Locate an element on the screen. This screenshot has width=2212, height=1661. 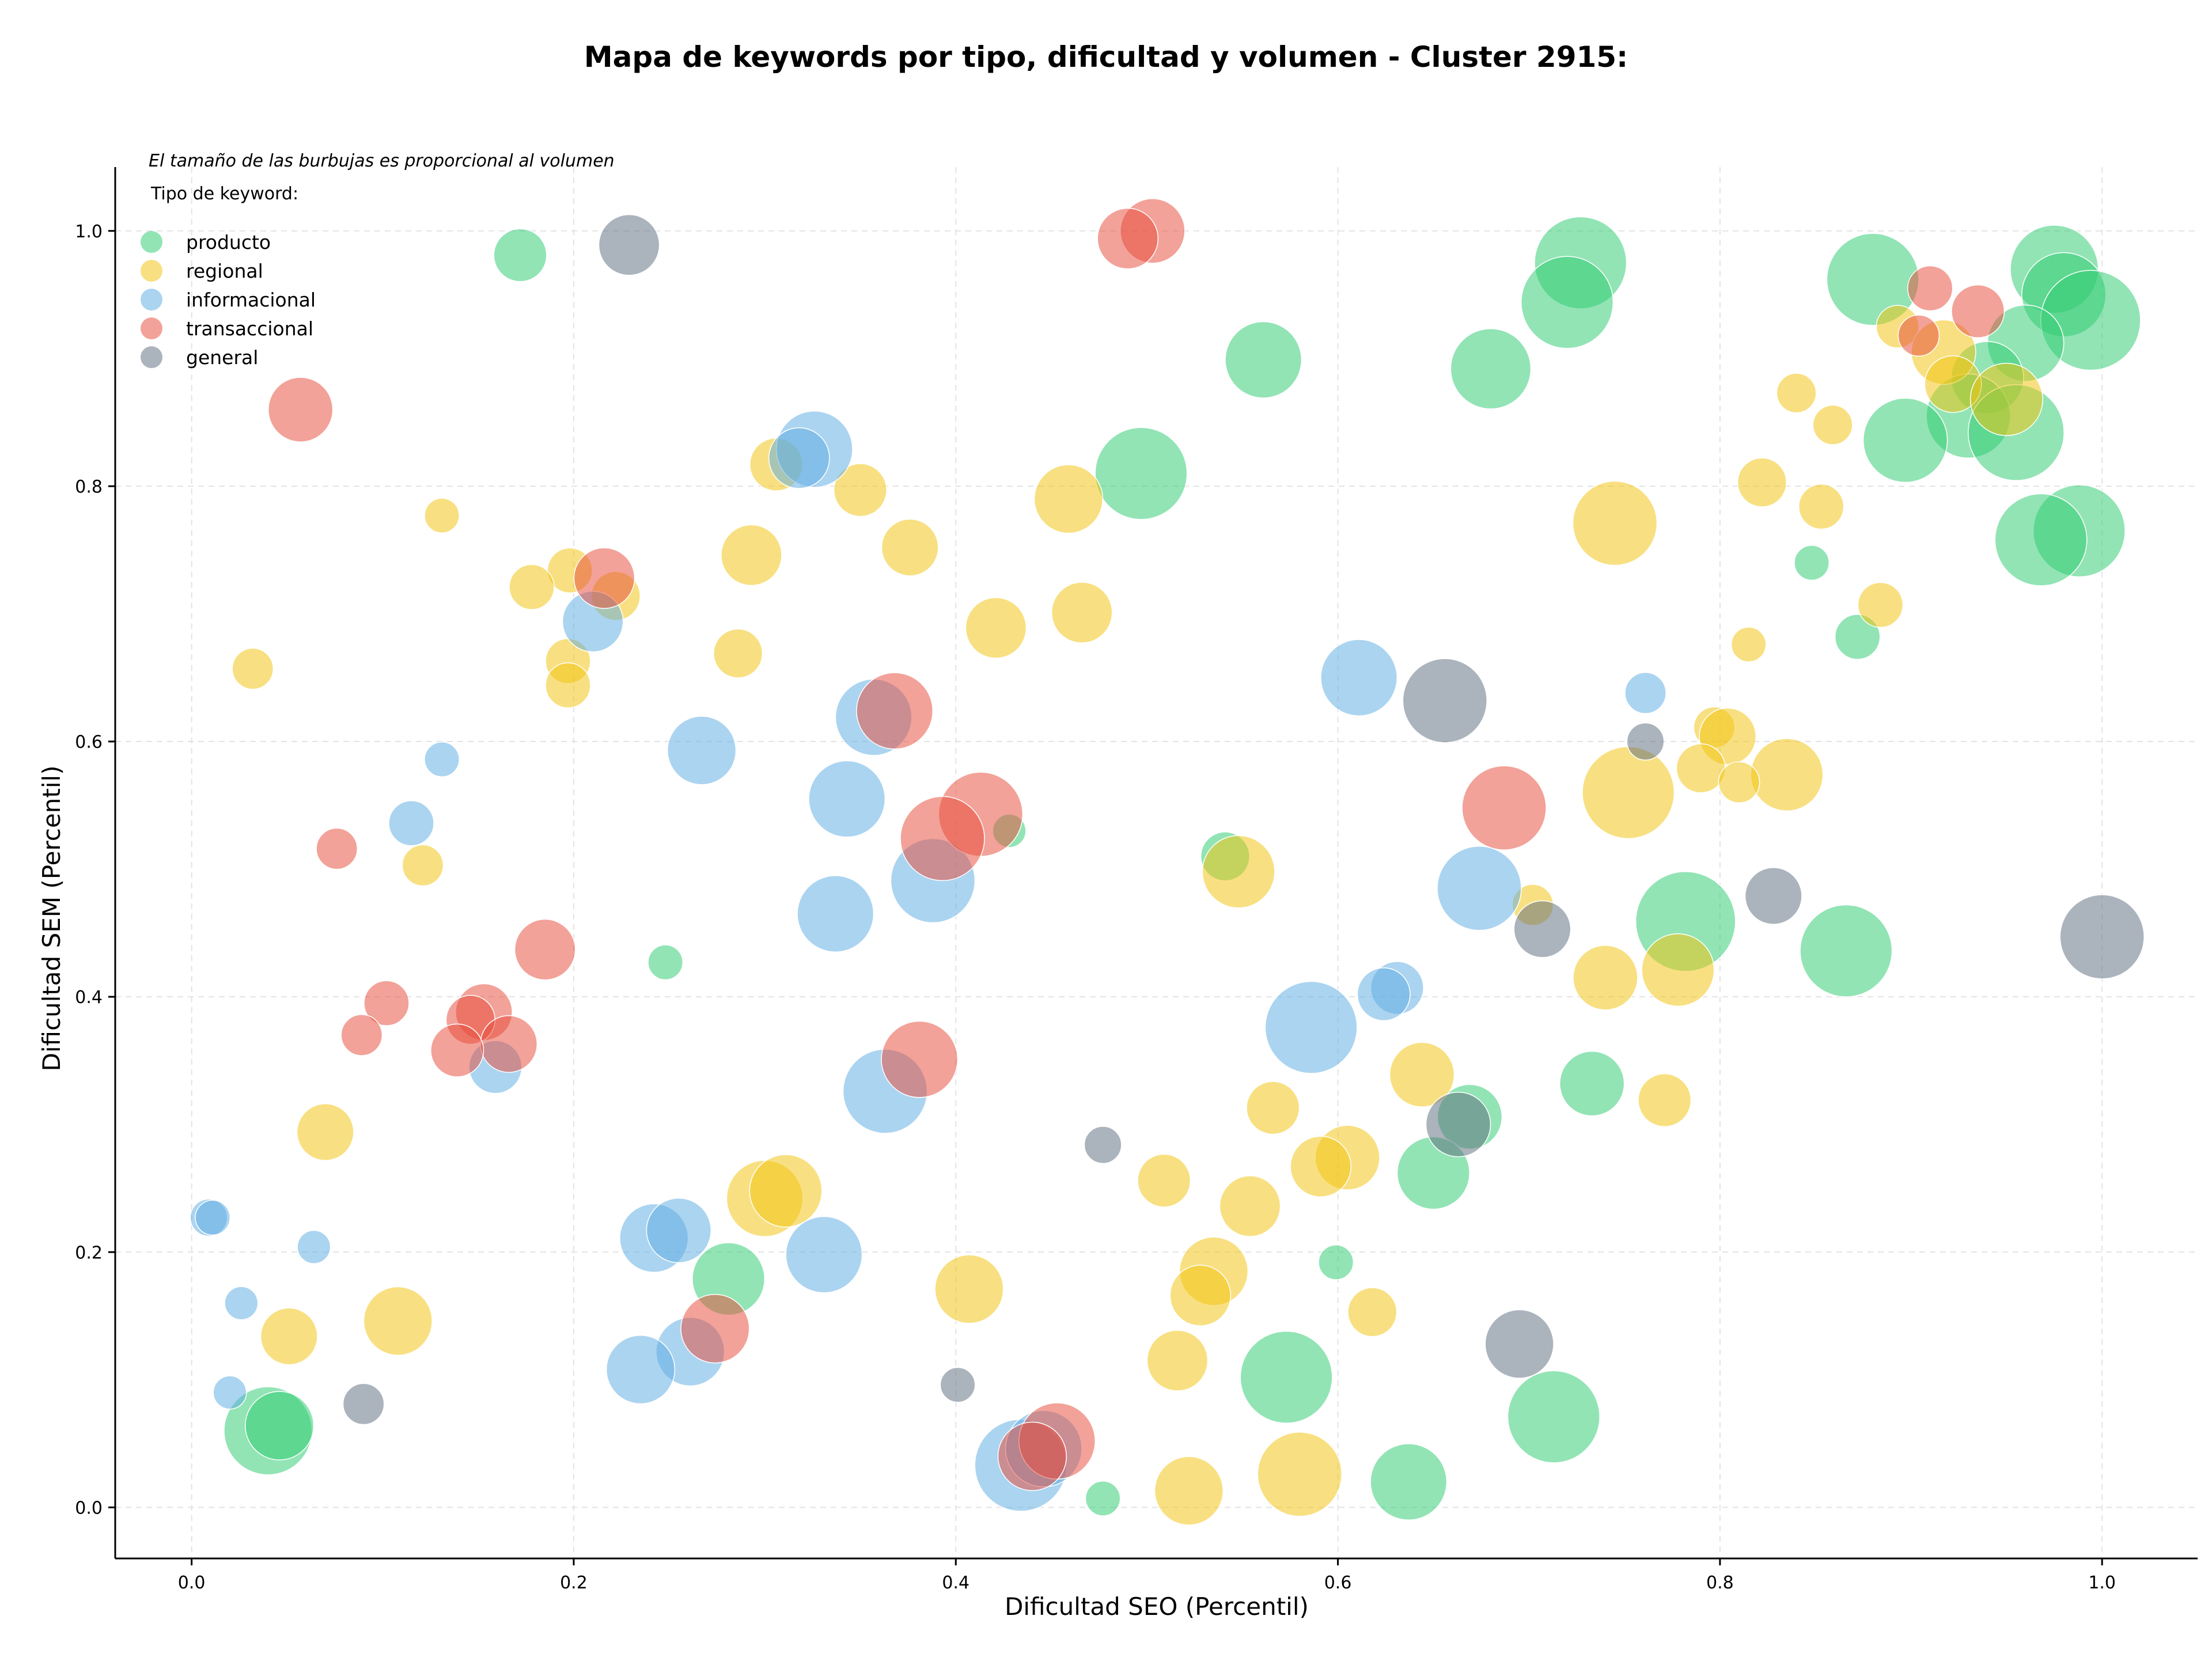
legend-marker-transaccional is located at coordinates (151, 328).